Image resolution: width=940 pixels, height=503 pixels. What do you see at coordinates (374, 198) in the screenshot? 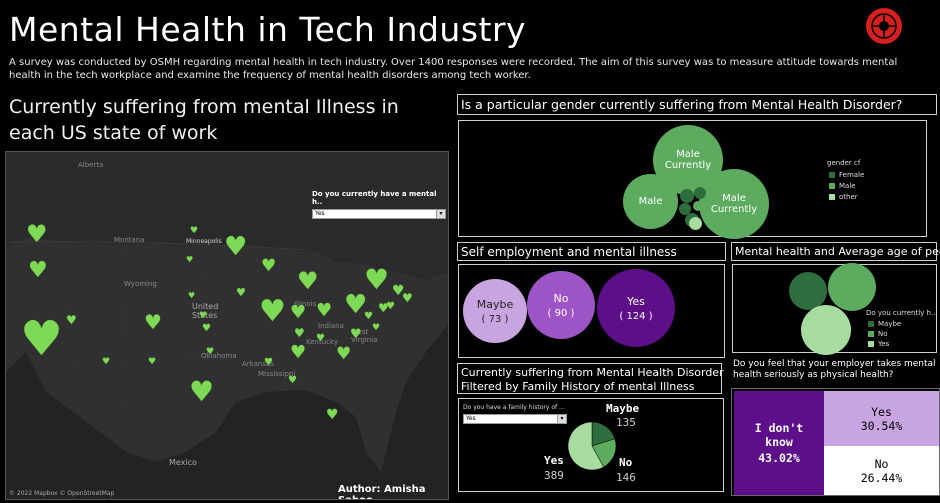
I see `map-filter-label: Do you currently have a mental h..` at bounding box center [374, 198].